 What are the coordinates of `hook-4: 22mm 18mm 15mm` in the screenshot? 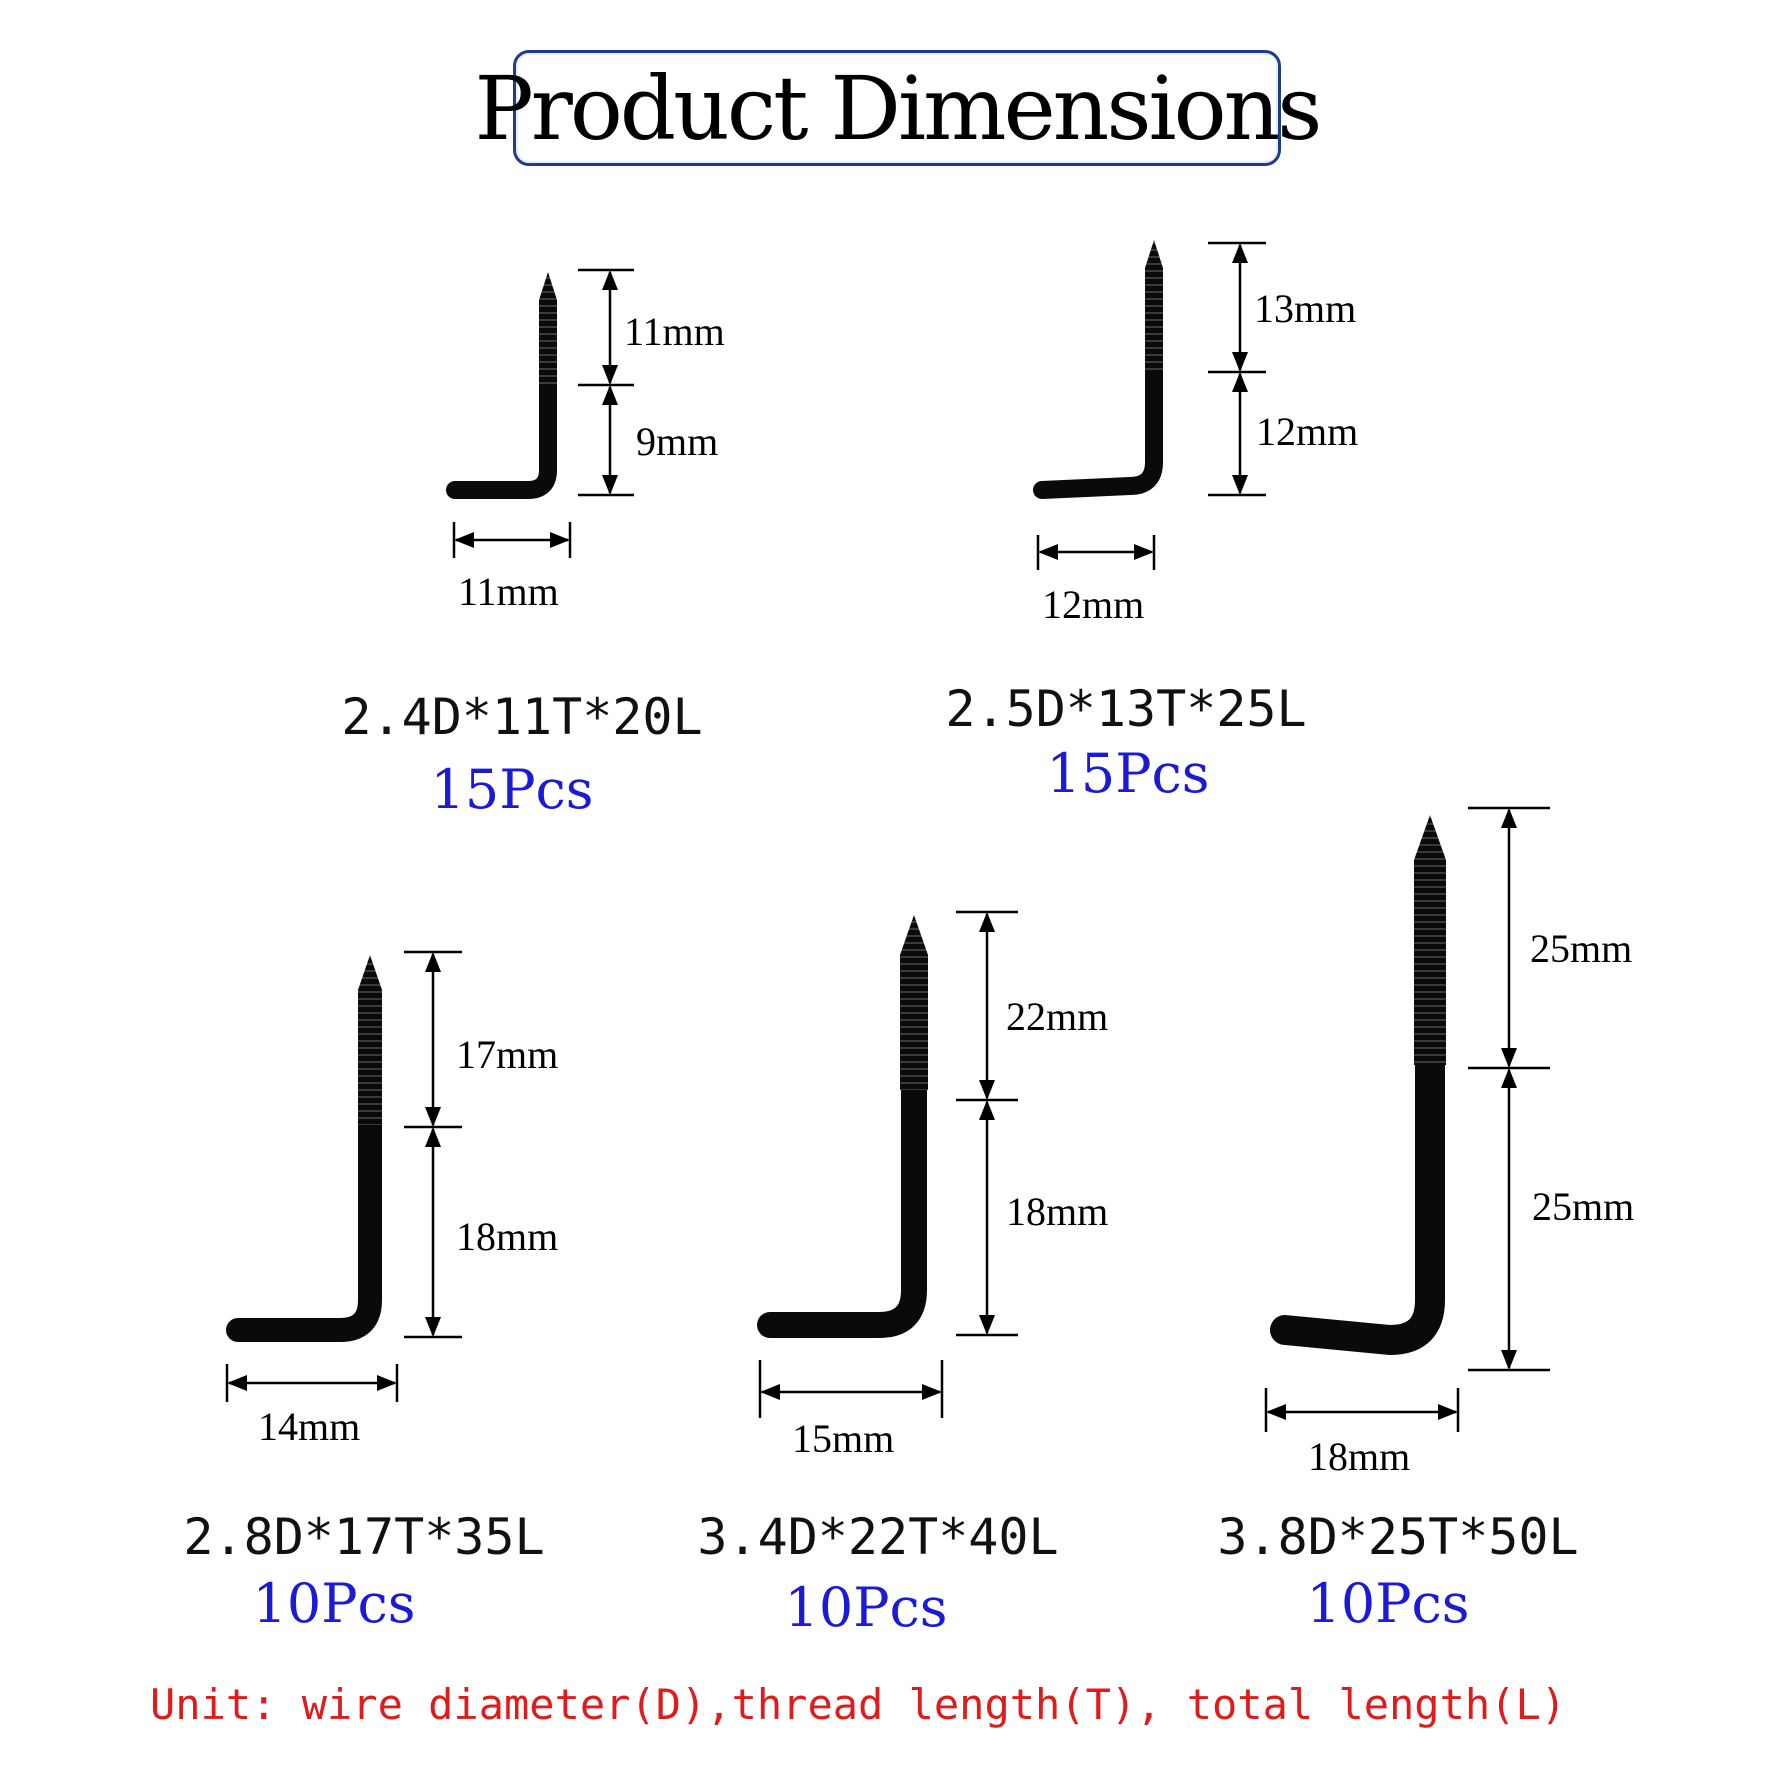 It's located at (932, 1185).